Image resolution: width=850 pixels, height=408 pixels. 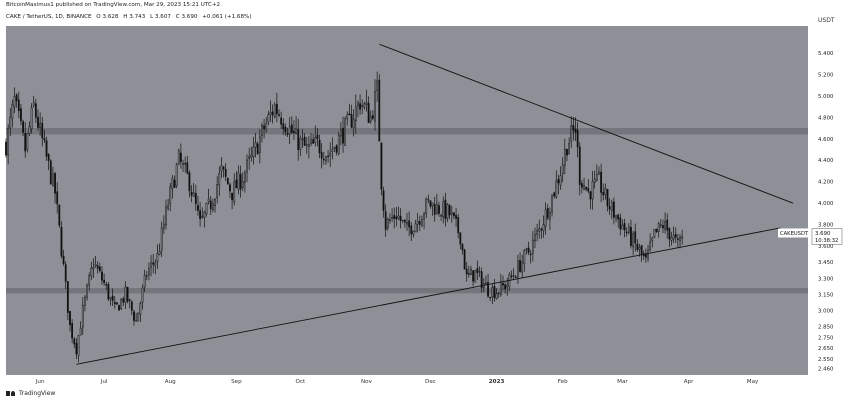 I want to click on price-axis-panel, so click(x=829, y=192).